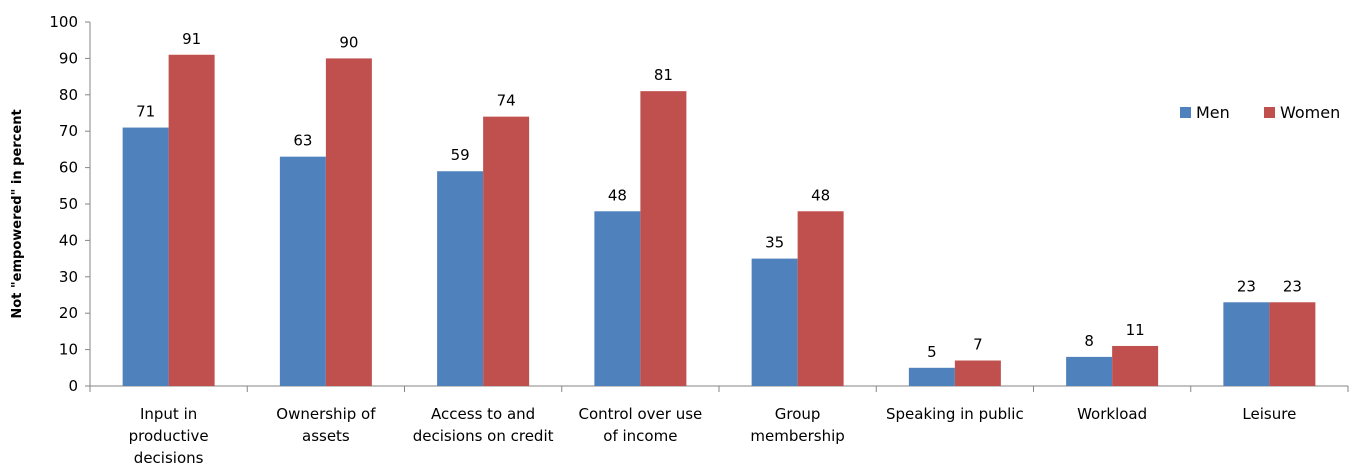 This screenshot has height=470, width=1352. What do you see at coordinates (663, 75) in the screenshot?
I see `data-label: 81` at bounding box center [663, 75].